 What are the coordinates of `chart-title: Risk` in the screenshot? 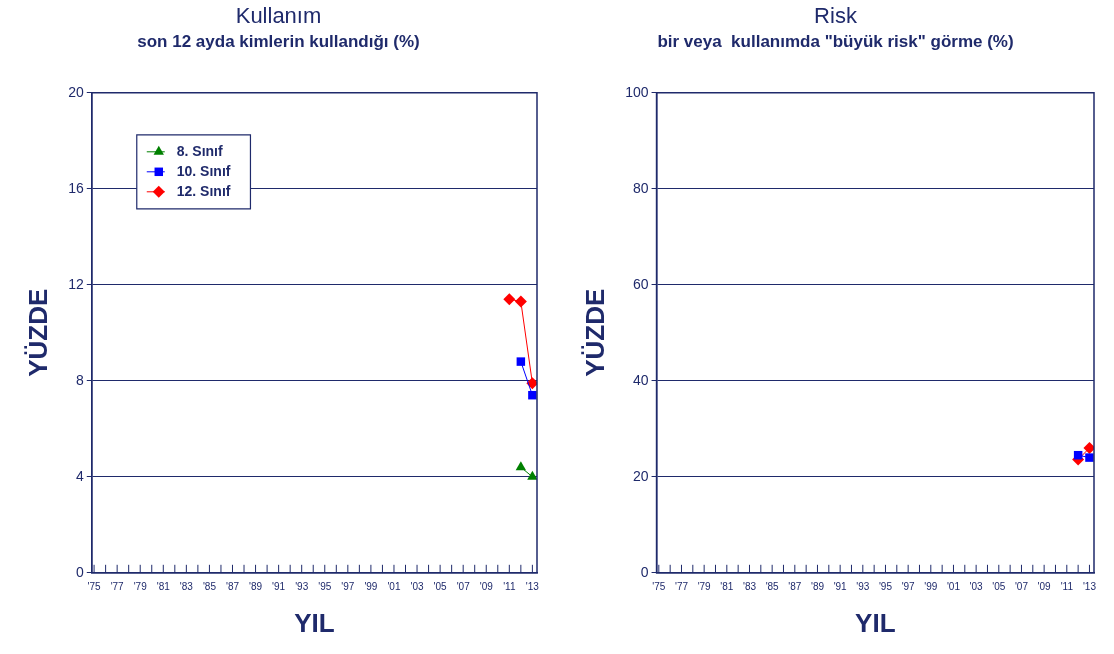 It's located at (836, 16).